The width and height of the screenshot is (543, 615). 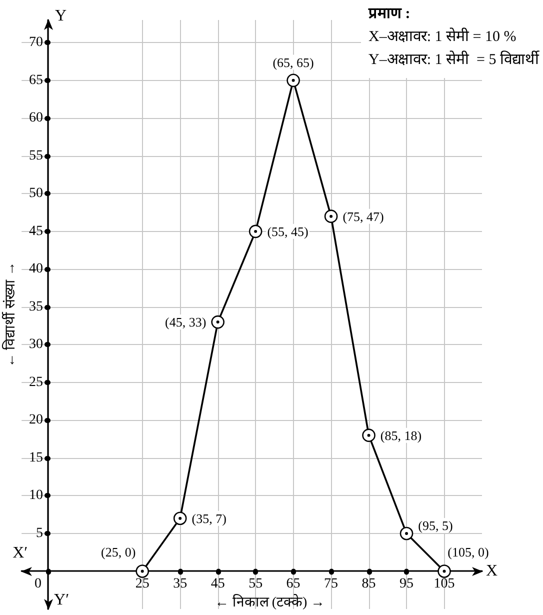 What do you see at coordinates (180, 584) in the screenshot?
I see `x-tick-label: 35` at bounding box center [180, 584].